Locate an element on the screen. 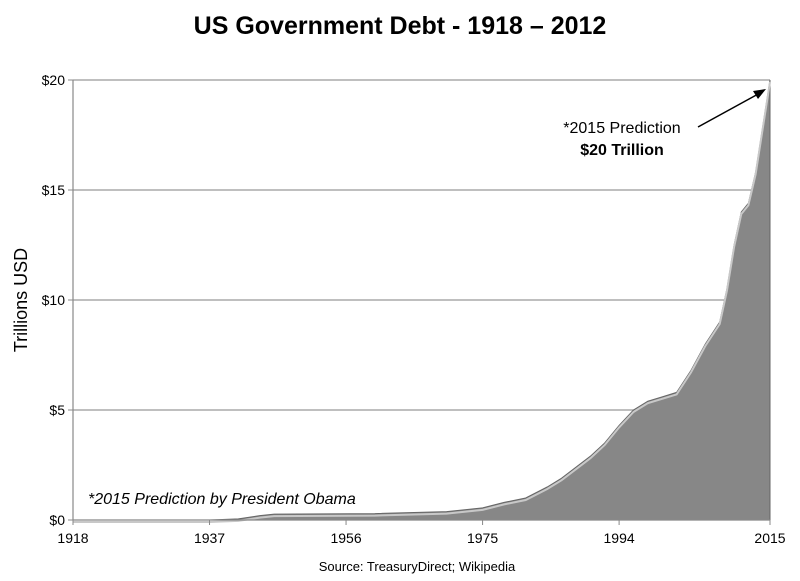  y-tick-label: $20 is located at coordinates (54, 80).